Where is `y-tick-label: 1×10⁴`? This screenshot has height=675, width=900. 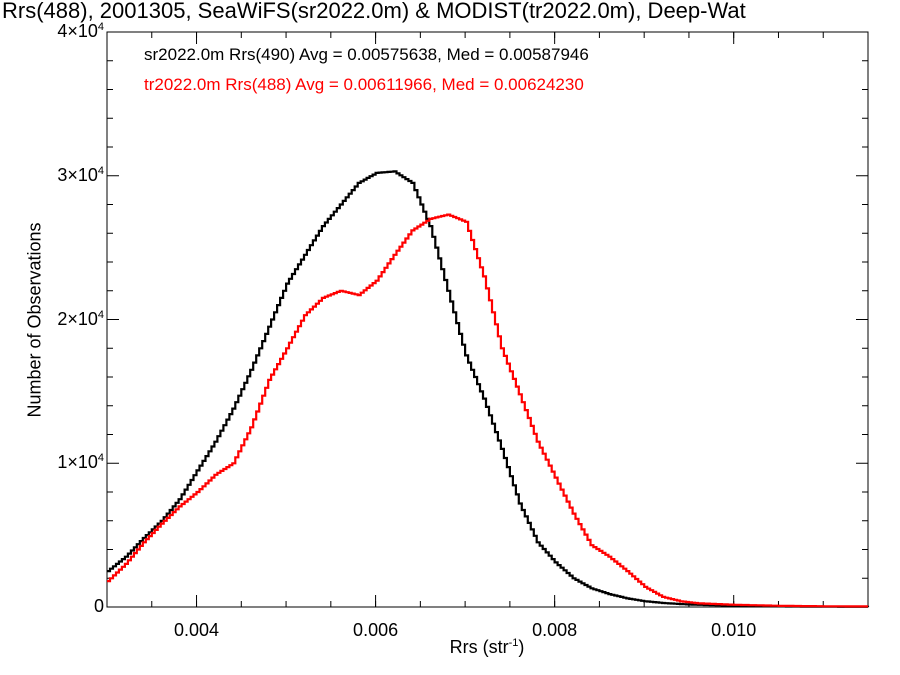
y-tick-label: 1×10⁴ is located at coordinates (80, 462).